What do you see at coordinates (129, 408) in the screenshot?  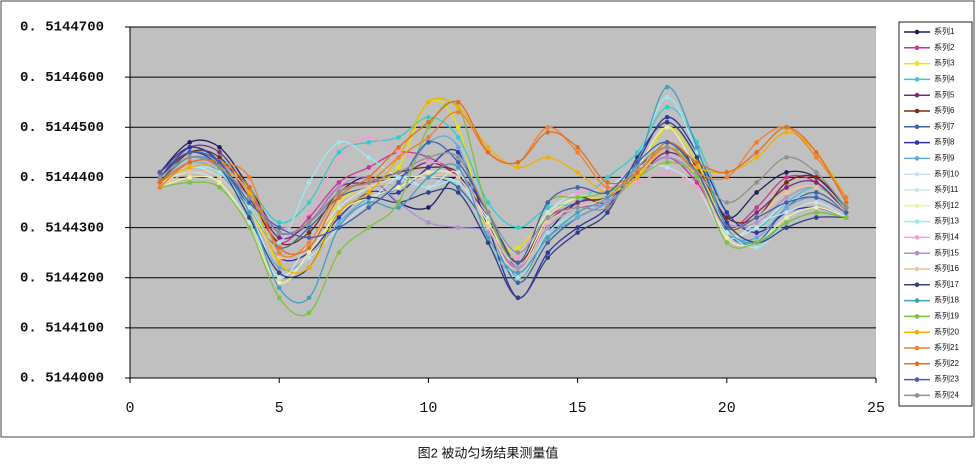 I see `x-tick-label: 0` at bounding box center [129, 408].